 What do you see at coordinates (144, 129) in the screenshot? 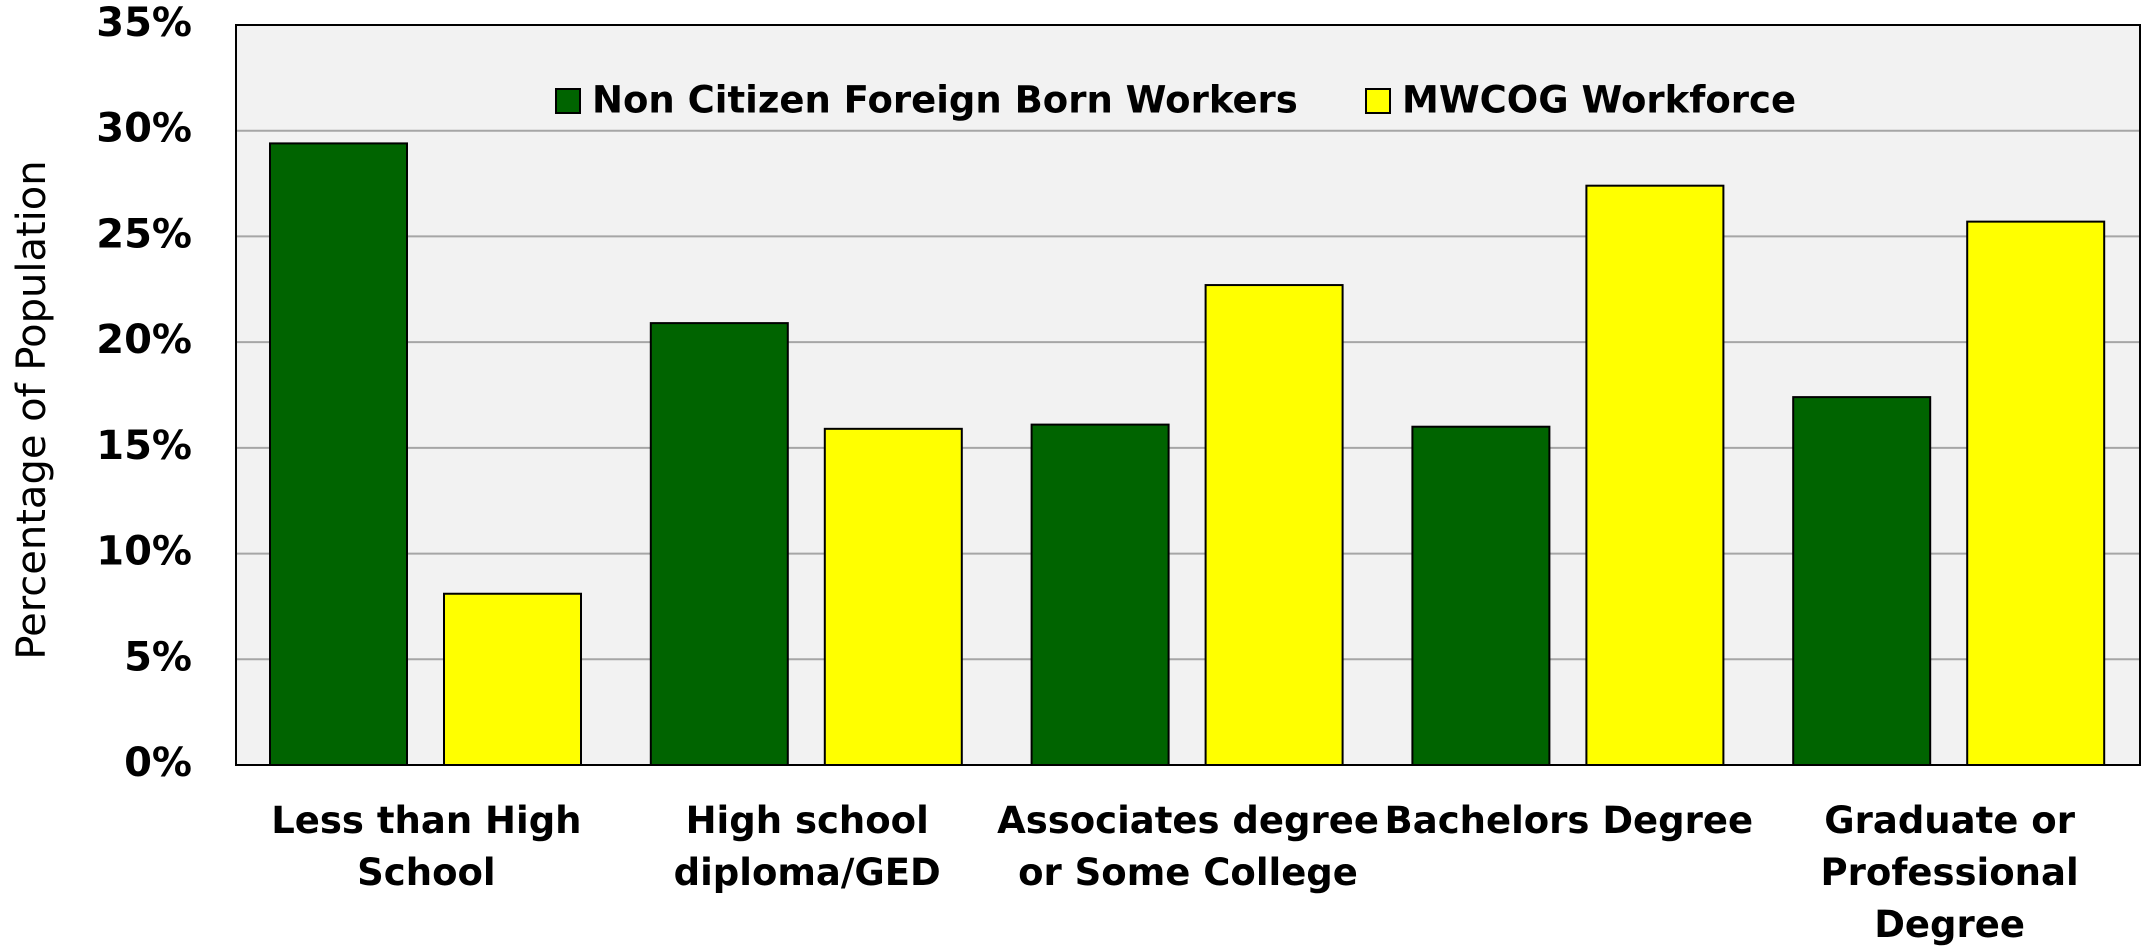
I see `y-tick-label: 30%` at bounding box center [144, 129].